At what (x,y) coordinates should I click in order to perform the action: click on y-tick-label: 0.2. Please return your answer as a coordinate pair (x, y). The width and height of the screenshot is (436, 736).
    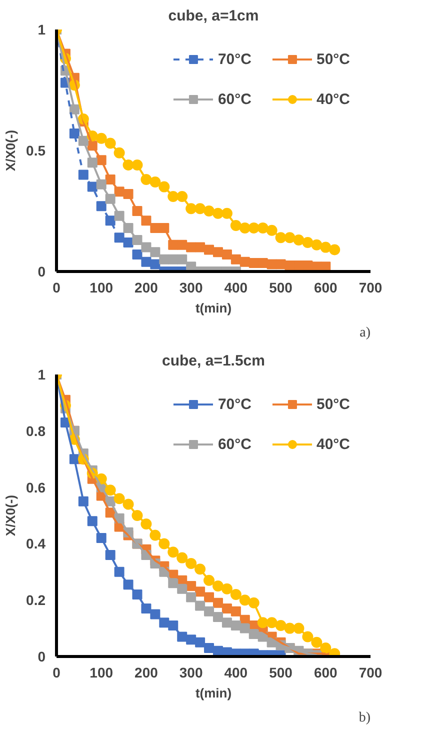
    Looking at the image, I should click on (36, 600).